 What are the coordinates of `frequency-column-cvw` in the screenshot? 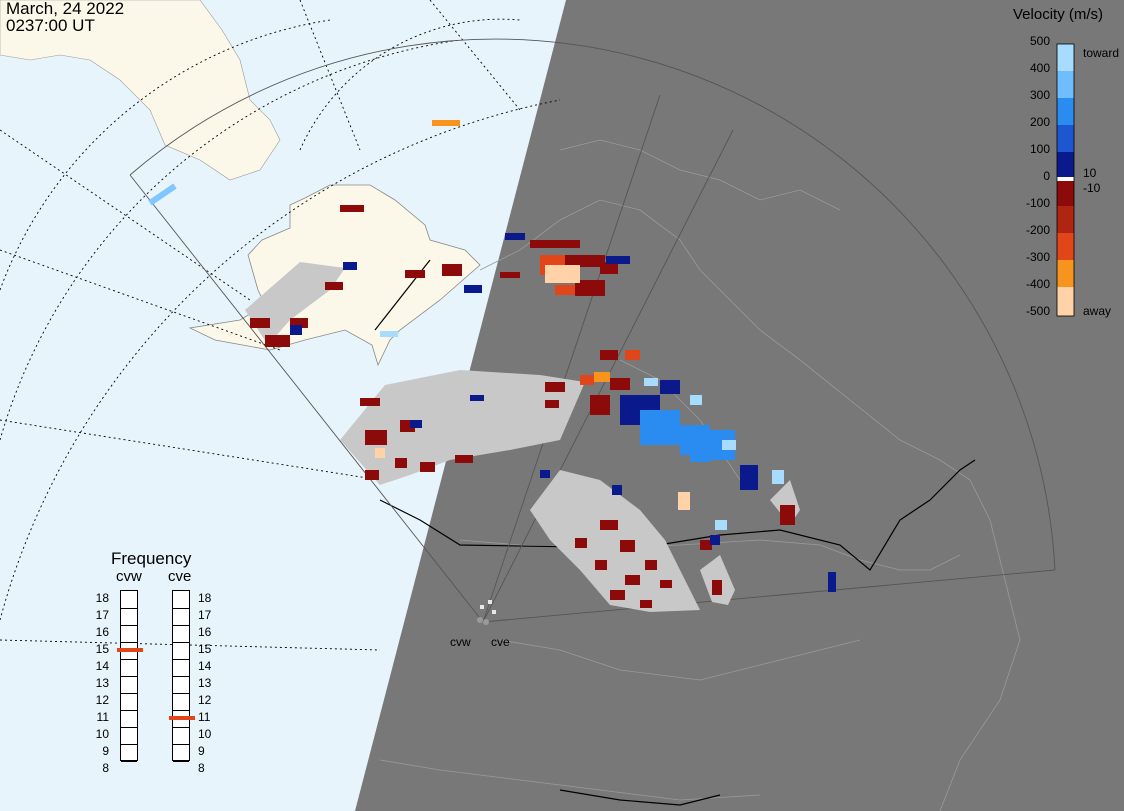 It's located at (130, 676).